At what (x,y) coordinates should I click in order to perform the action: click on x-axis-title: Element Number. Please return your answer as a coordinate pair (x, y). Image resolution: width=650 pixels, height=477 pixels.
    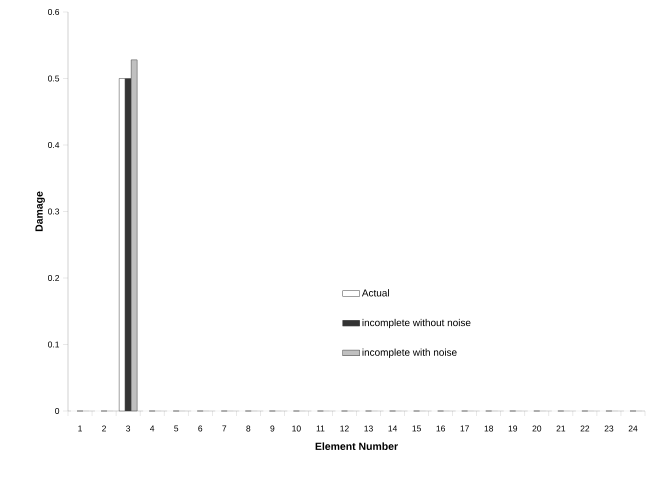
    Looking at the image, I should click on (357, 446).